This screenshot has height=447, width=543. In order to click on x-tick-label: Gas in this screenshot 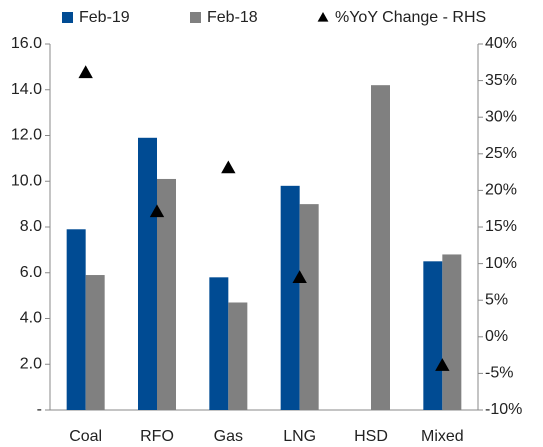, I will do `click(228, 436)`.